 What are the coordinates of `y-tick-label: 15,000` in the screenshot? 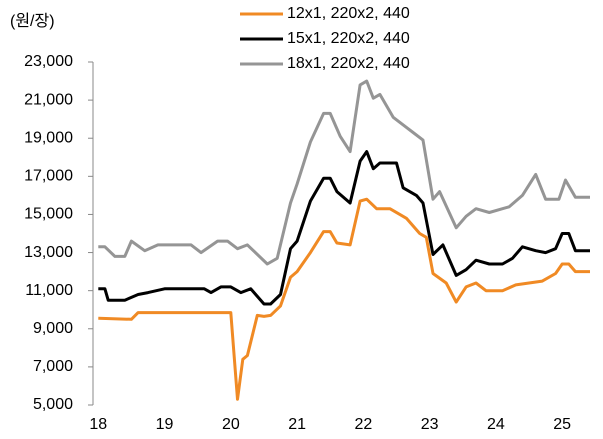 It's located at (48, 214).